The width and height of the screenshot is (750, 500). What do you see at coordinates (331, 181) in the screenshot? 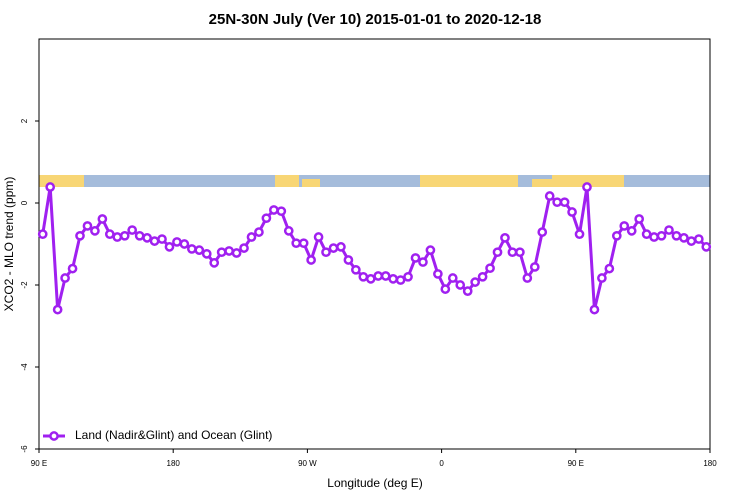
I see `land-band` at bounding box center [331, 181].